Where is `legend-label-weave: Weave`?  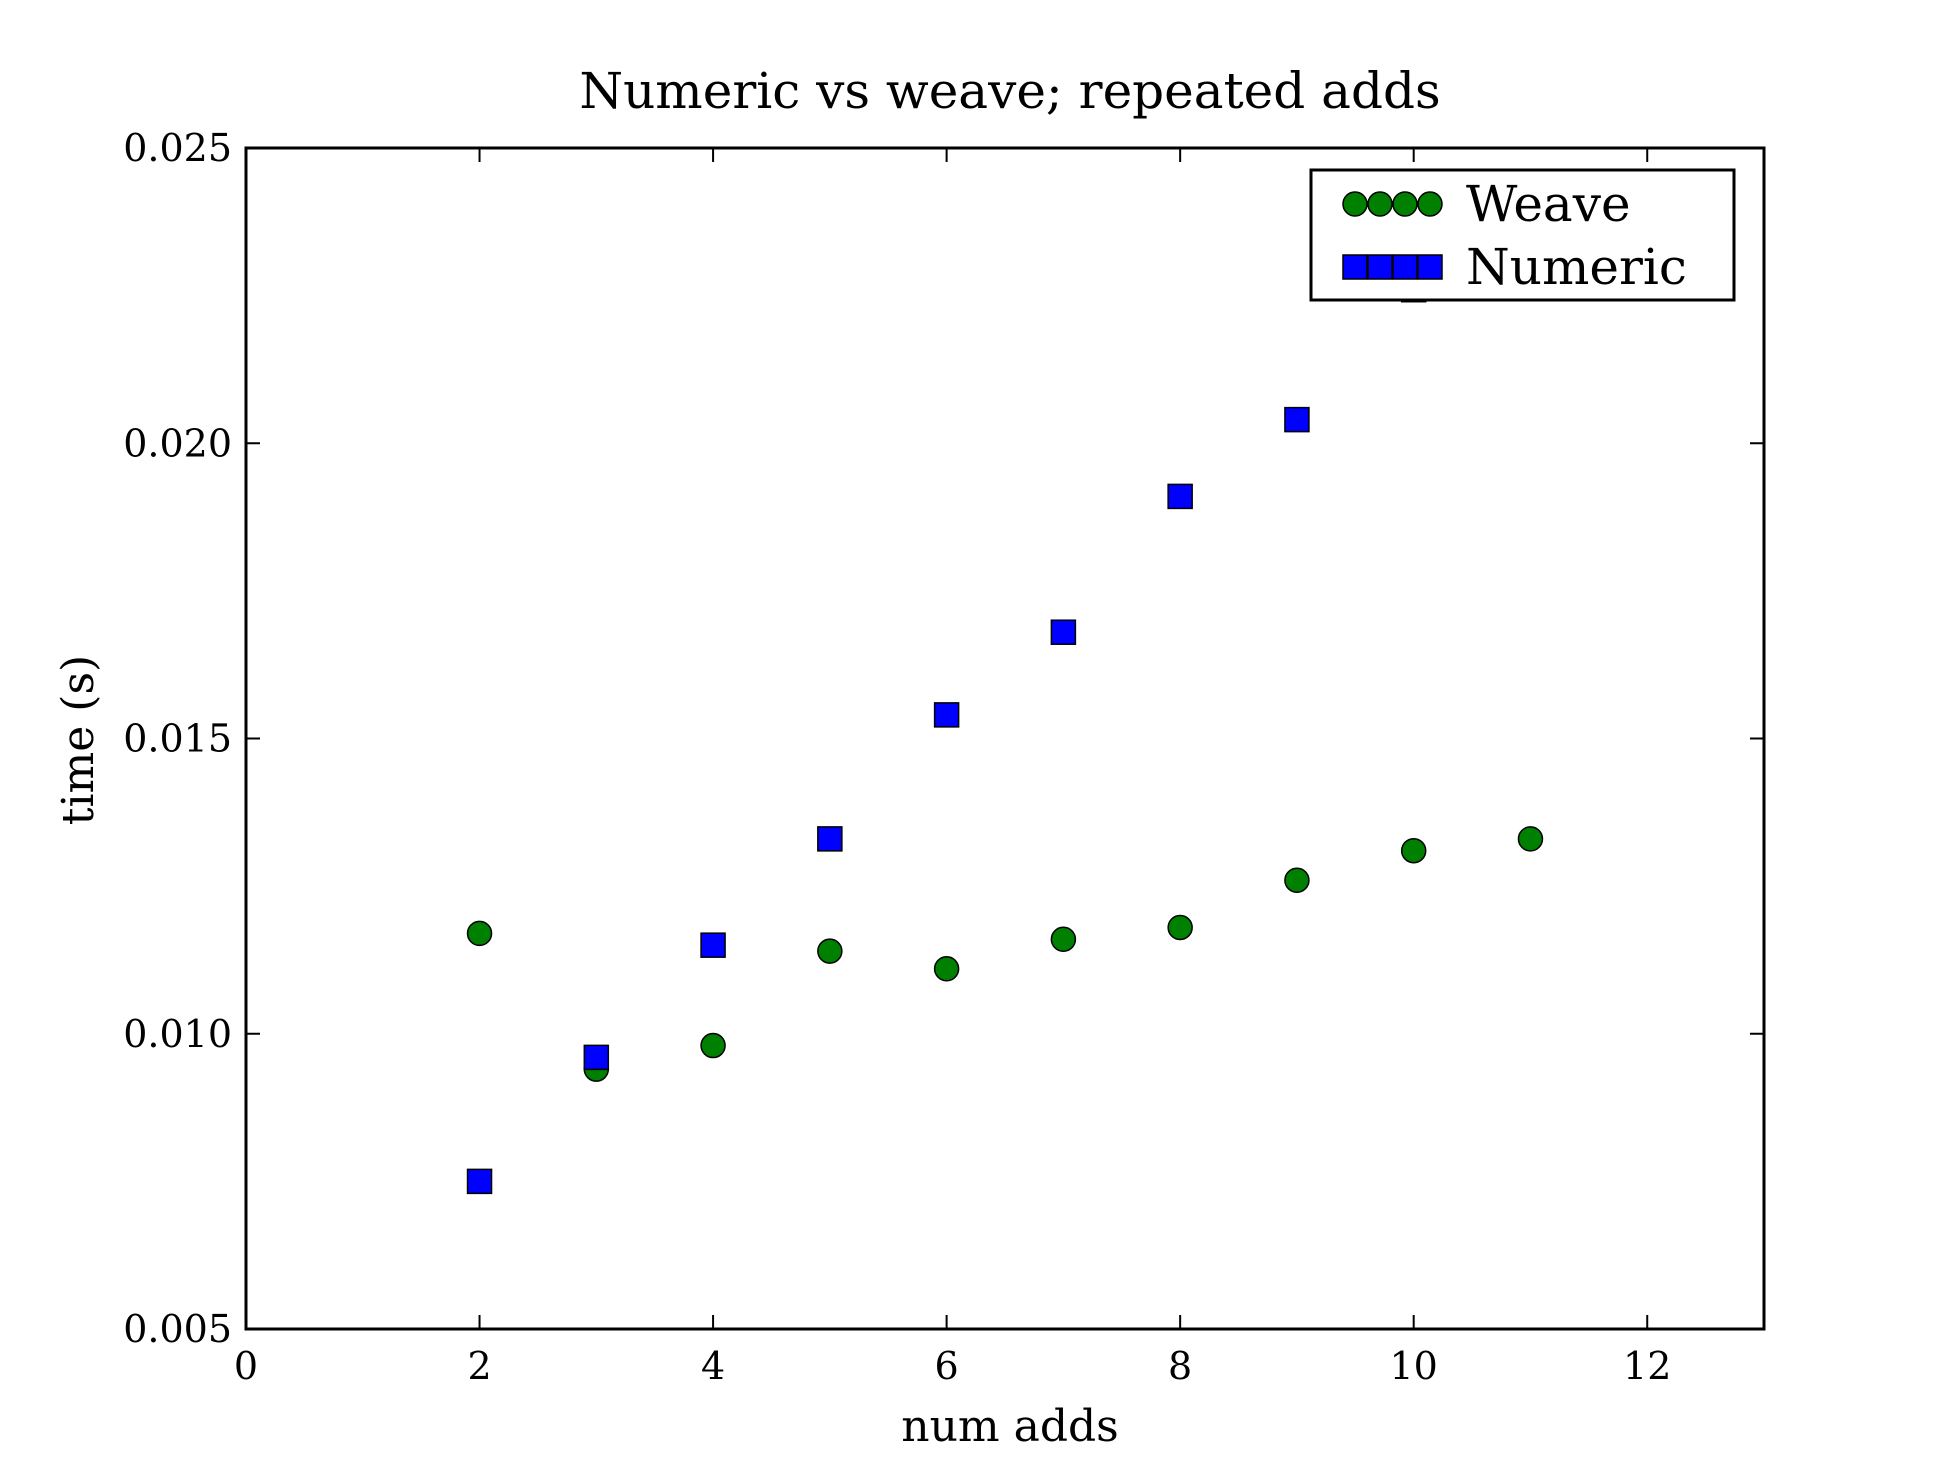 legend-label-weave: Weave is located at coordinates (1548, 204).